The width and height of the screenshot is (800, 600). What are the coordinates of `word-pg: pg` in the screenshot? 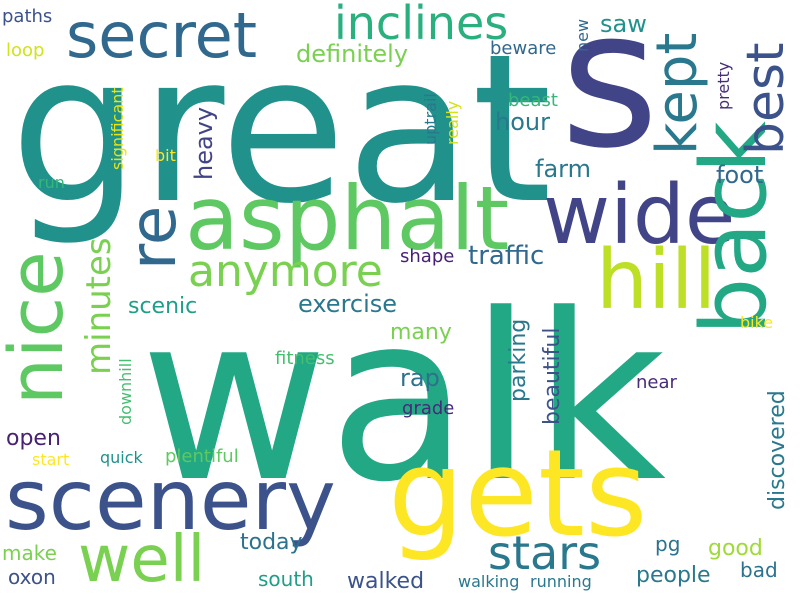 It's located at (668, 544).